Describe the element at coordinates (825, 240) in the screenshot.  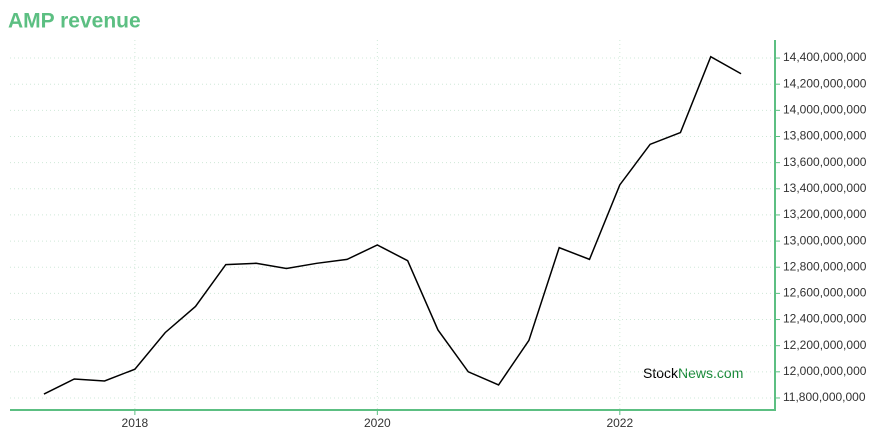
I see `y-tick-label: 13,000,000,000` at that location.